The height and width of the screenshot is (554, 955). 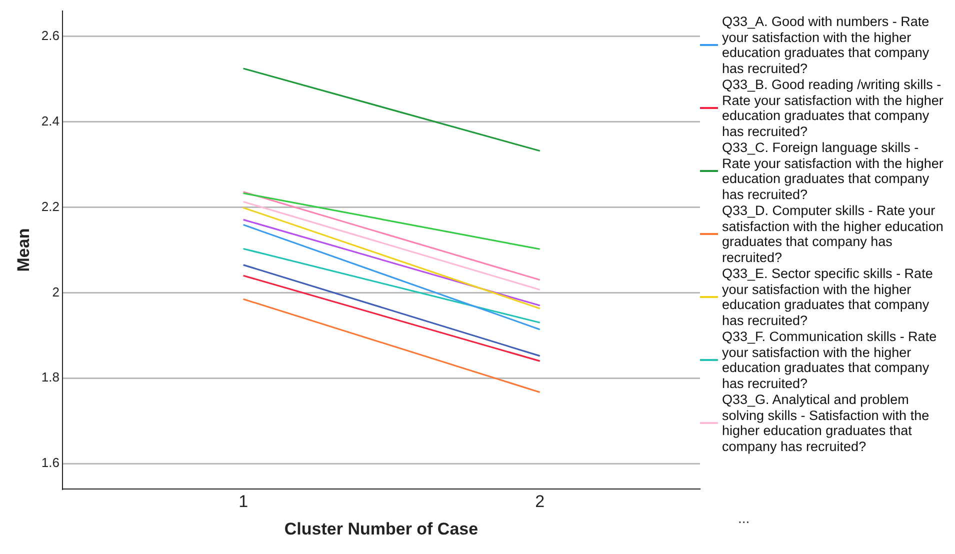 What do you see at coordinates (50, 36) in the screenshot?
I see `y-tick-label: 2.6` at bounding box center [50, 36].